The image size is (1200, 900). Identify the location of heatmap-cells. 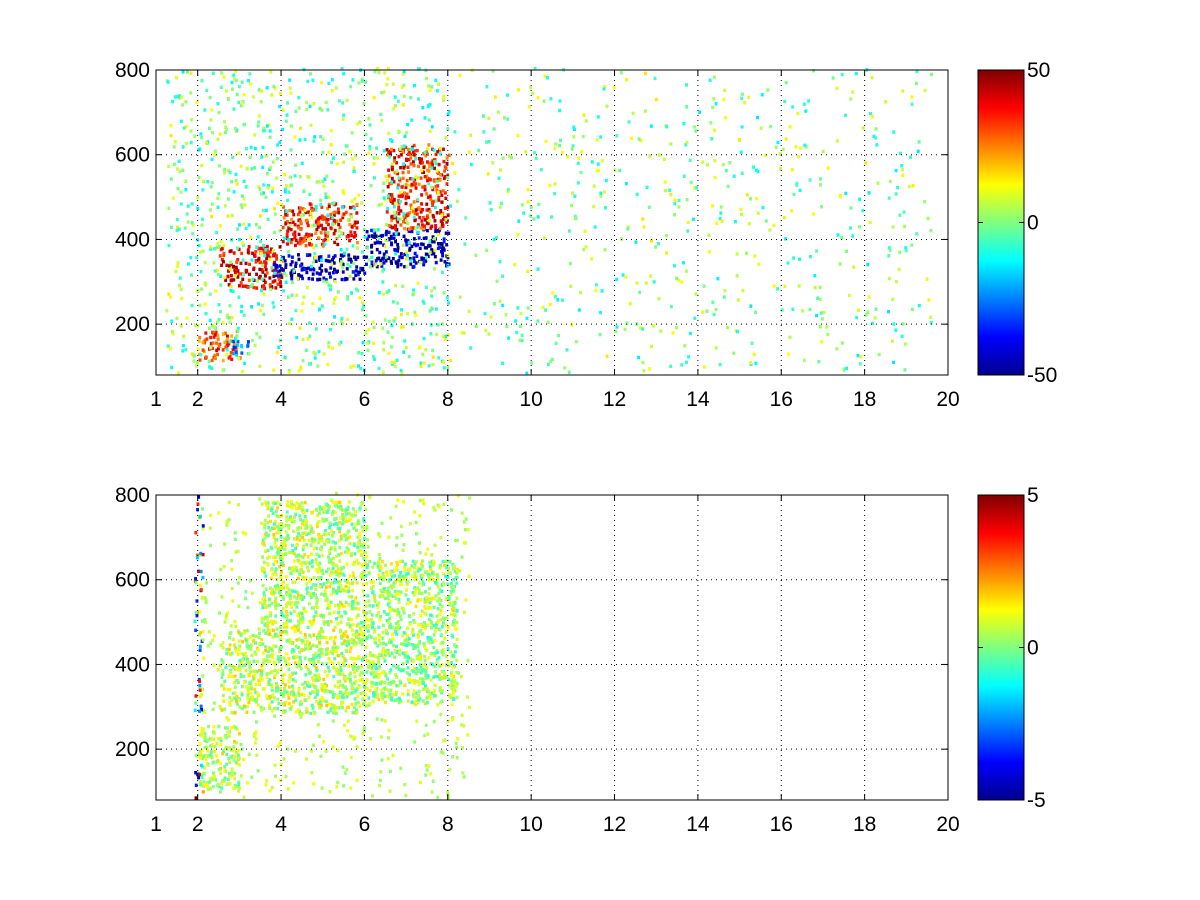
(332, 645).